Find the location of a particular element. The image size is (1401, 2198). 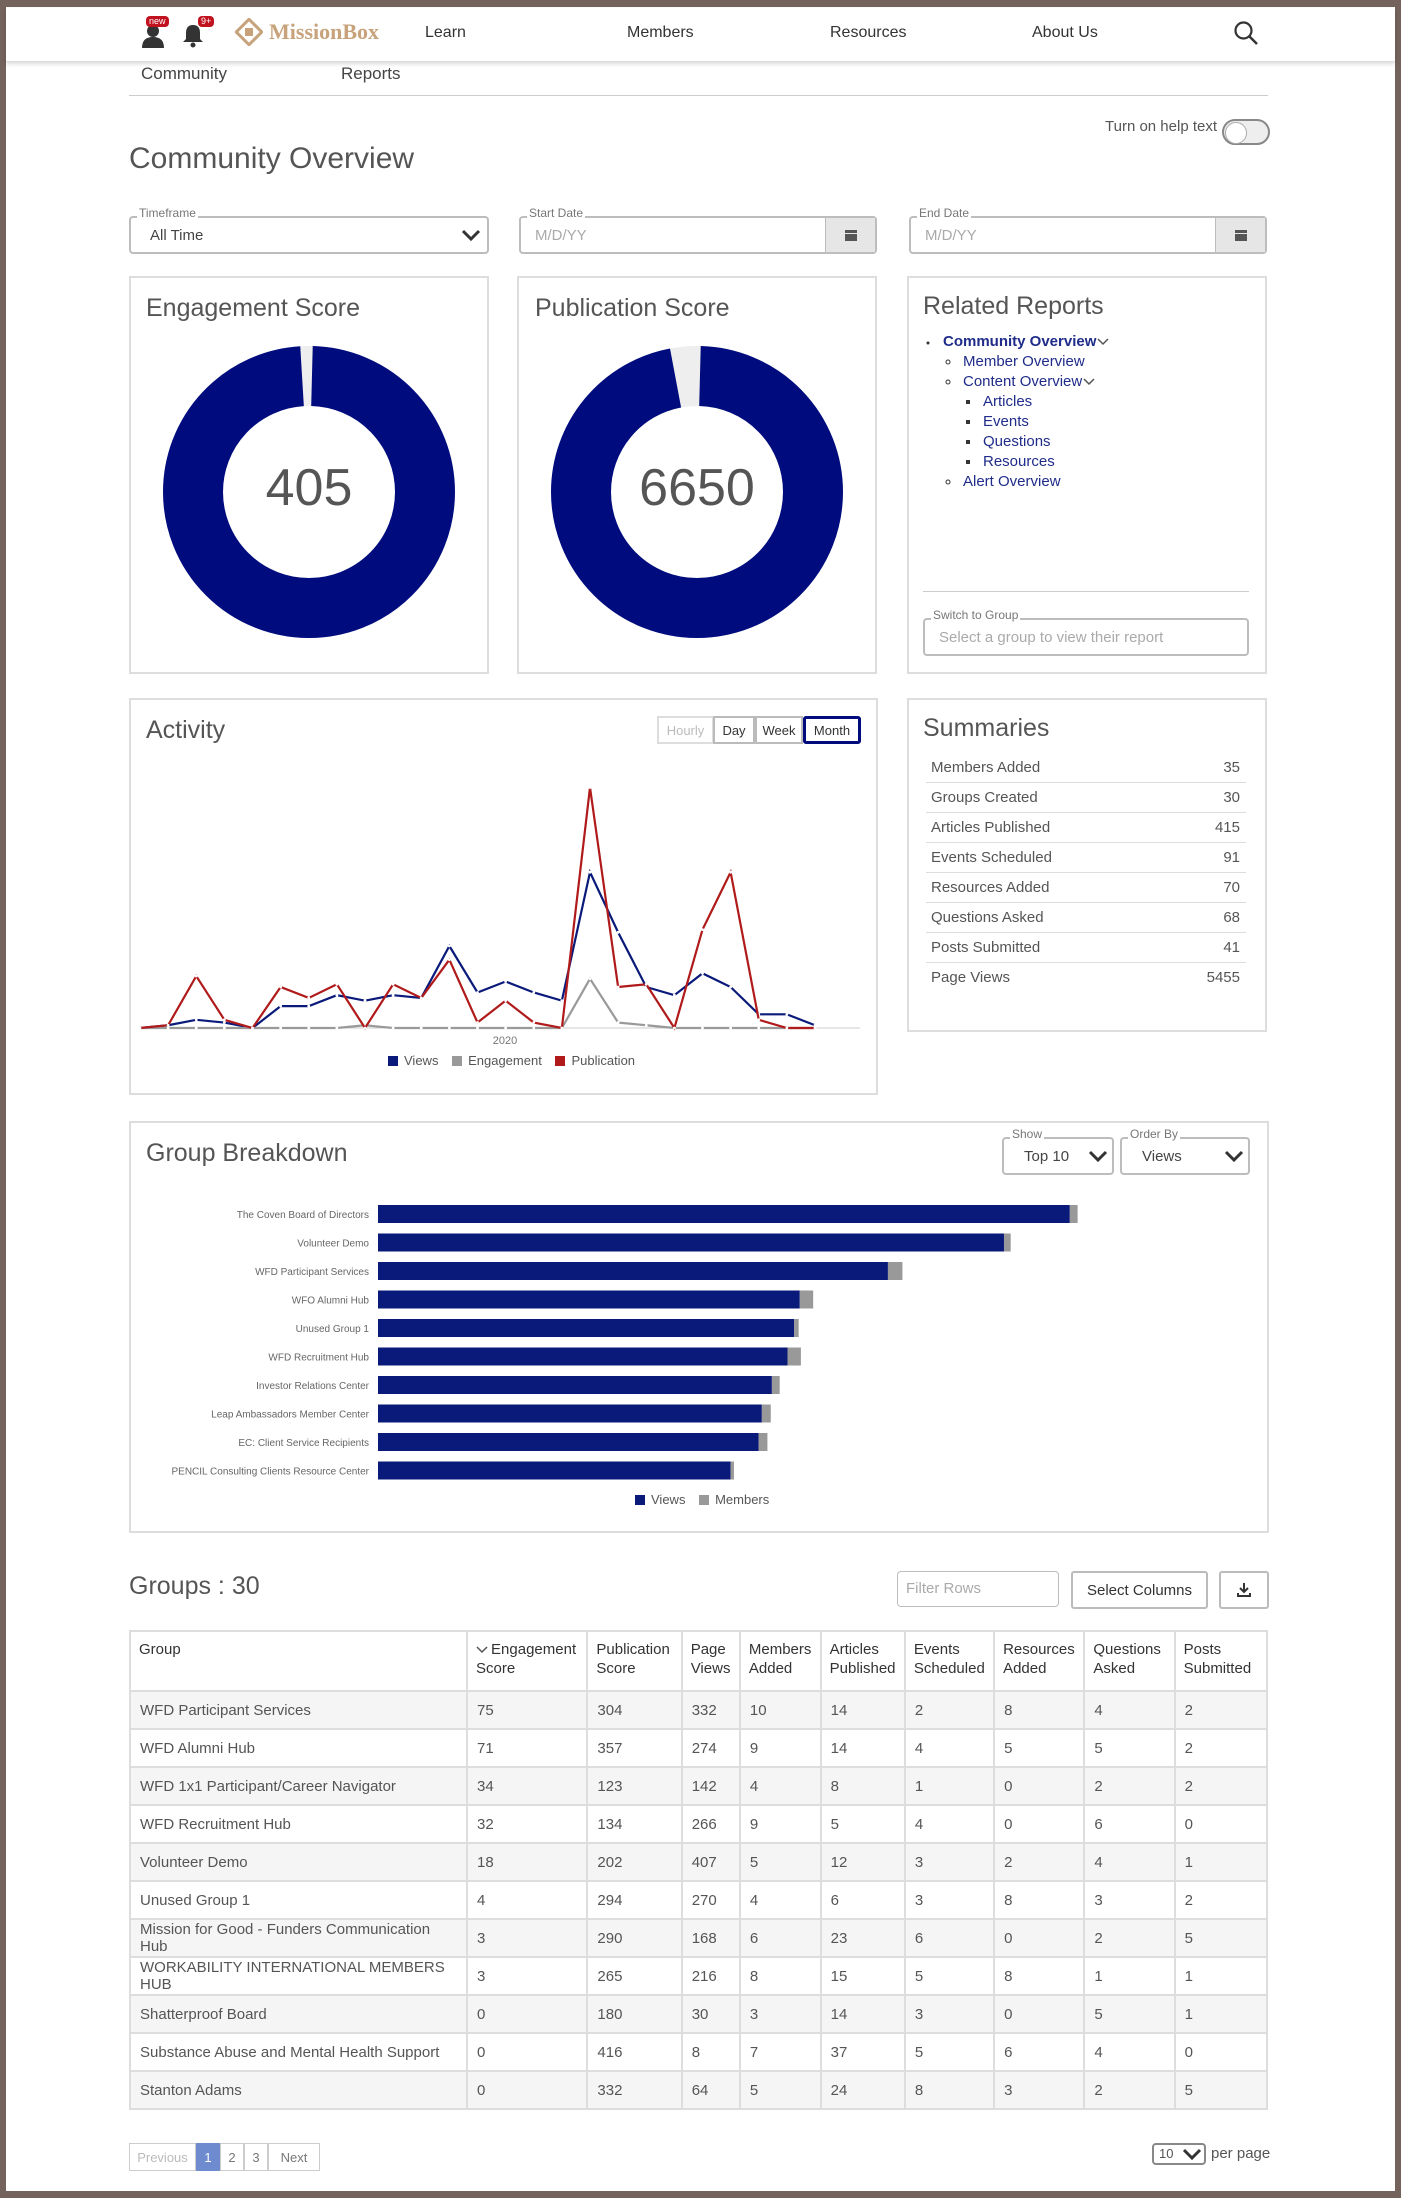

related-member-overview-link: Member Overview is located at coordinates (1024, 361).